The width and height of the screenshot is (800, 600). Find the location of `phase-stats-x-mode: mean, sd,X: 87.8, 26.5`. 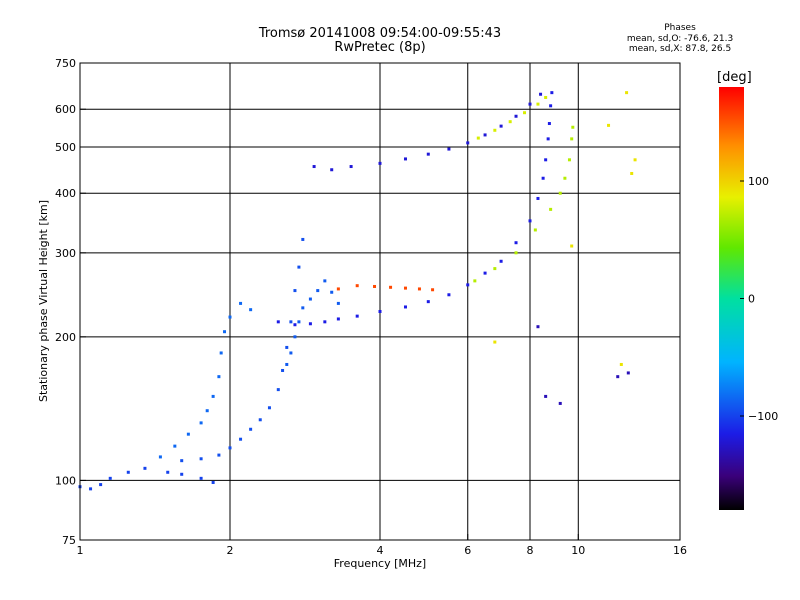

phase-stats-x-mode: mean, sd,X: 87.8, 26.5 is located at coordinates (680, 49).